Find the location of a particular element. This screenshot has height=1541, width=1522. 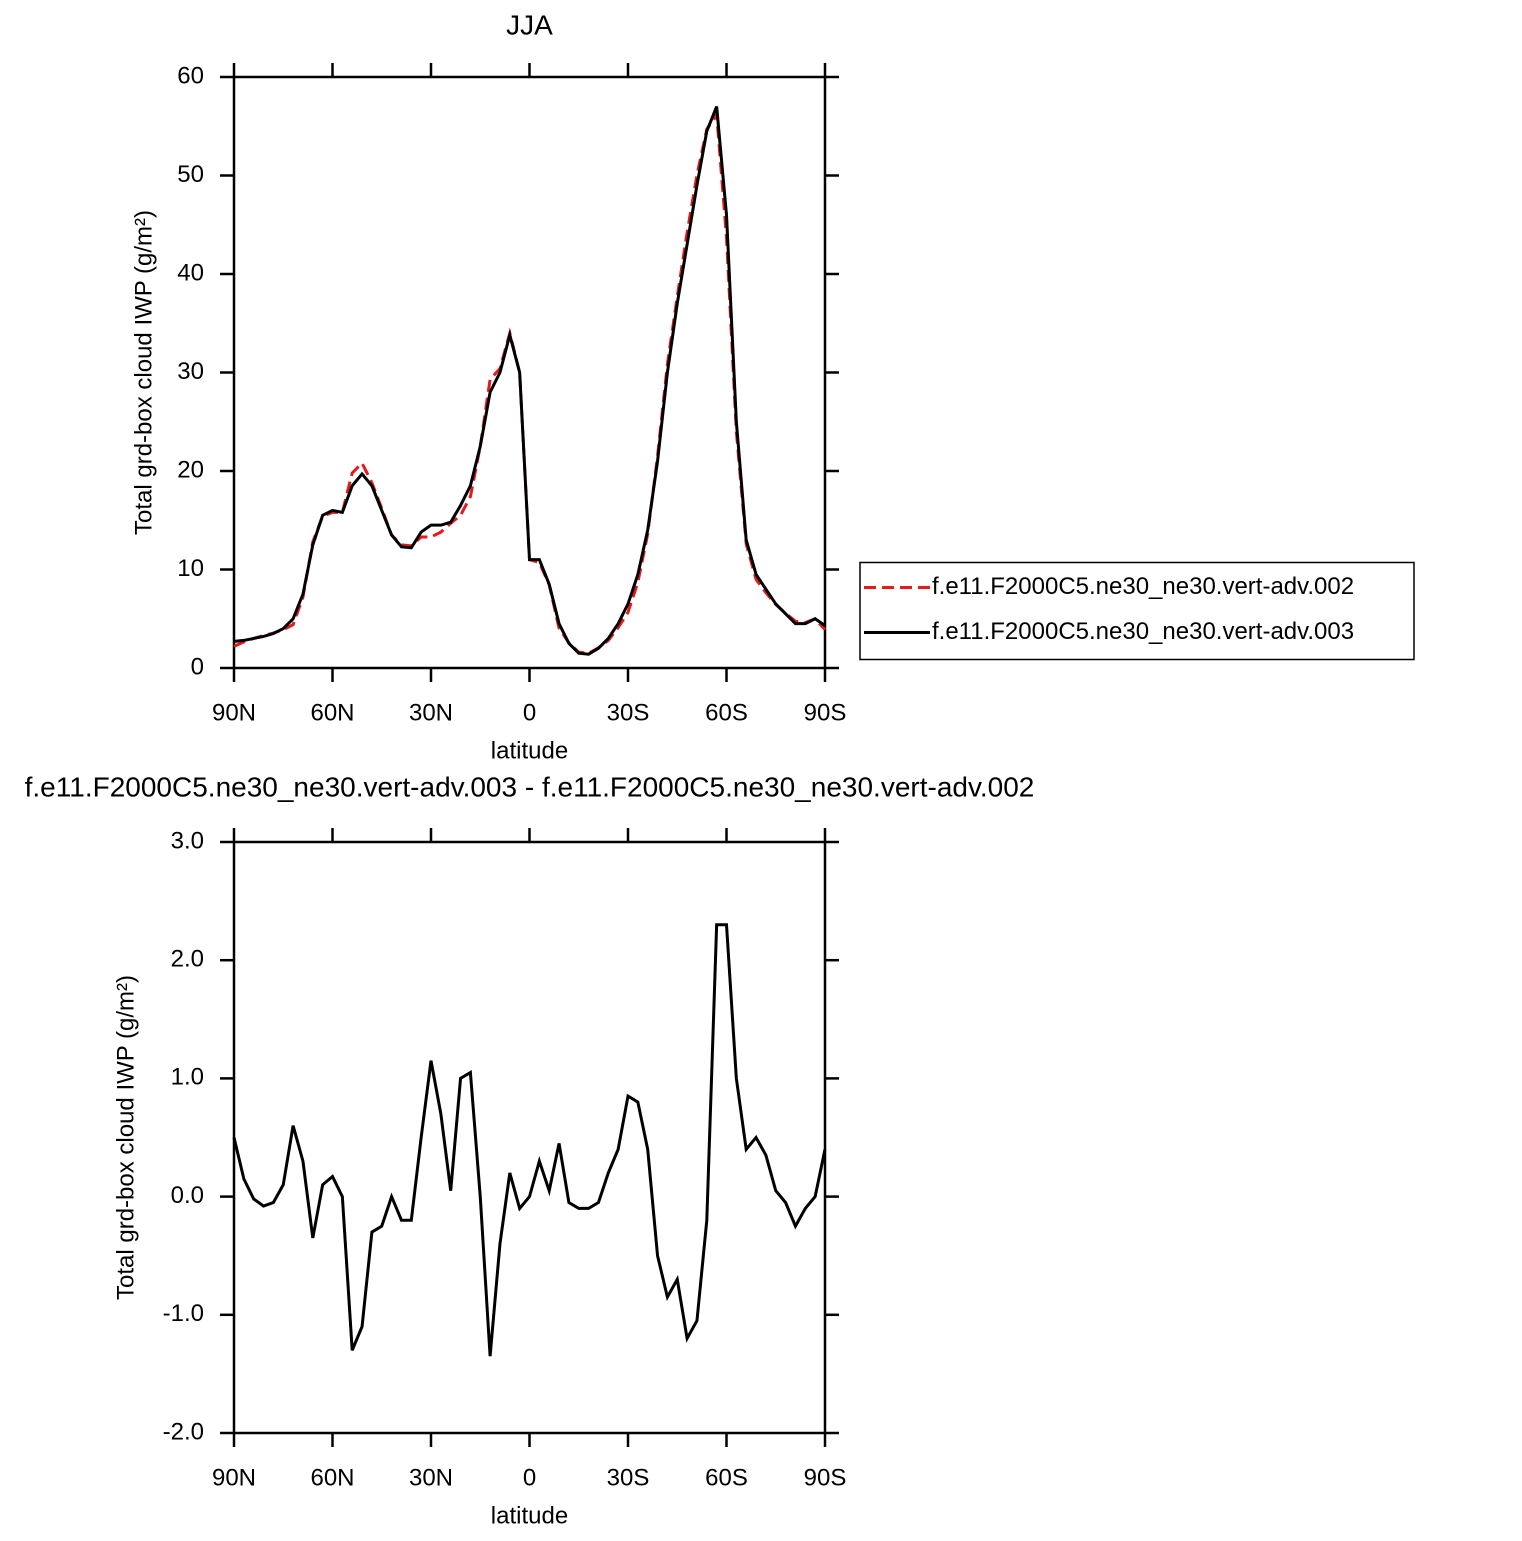

legend-label: f.e11.F2000C5.ne30_ne30.vert-adv.003 is located at coordinates (1143, 631).